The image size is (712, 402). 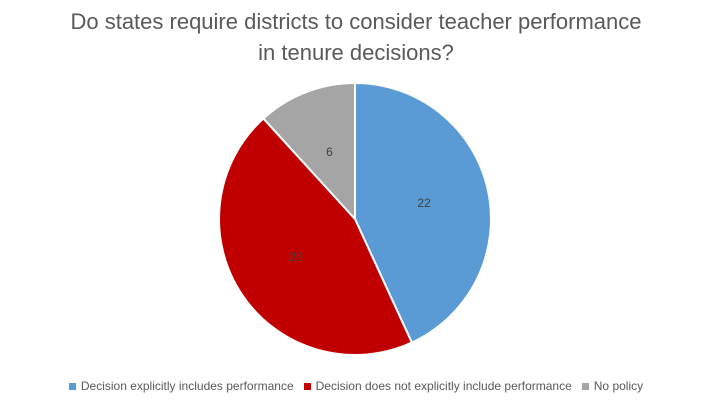 What do you see at coordinates (307, 386) in the screenshot?
I see `legend-swatch-no-performance` at bounding box center [307, 386].